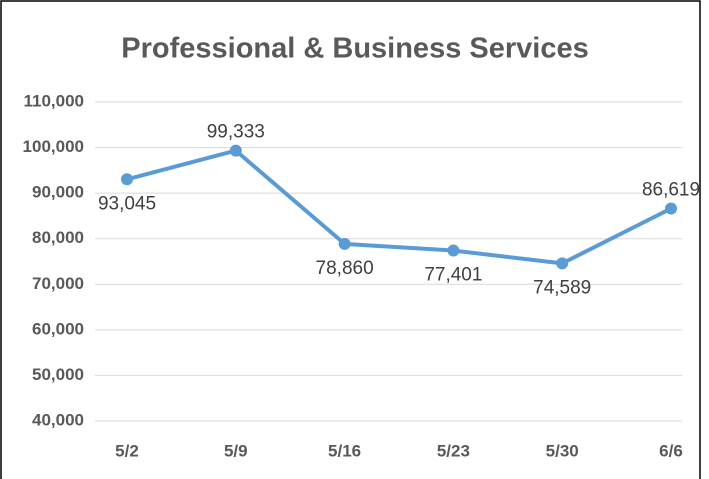 The width and height of the screenshot is (709, 479). Describe the element at coordinates (671, 450) in the screenshot. I see `x-tick-label: 6/6` at that location.